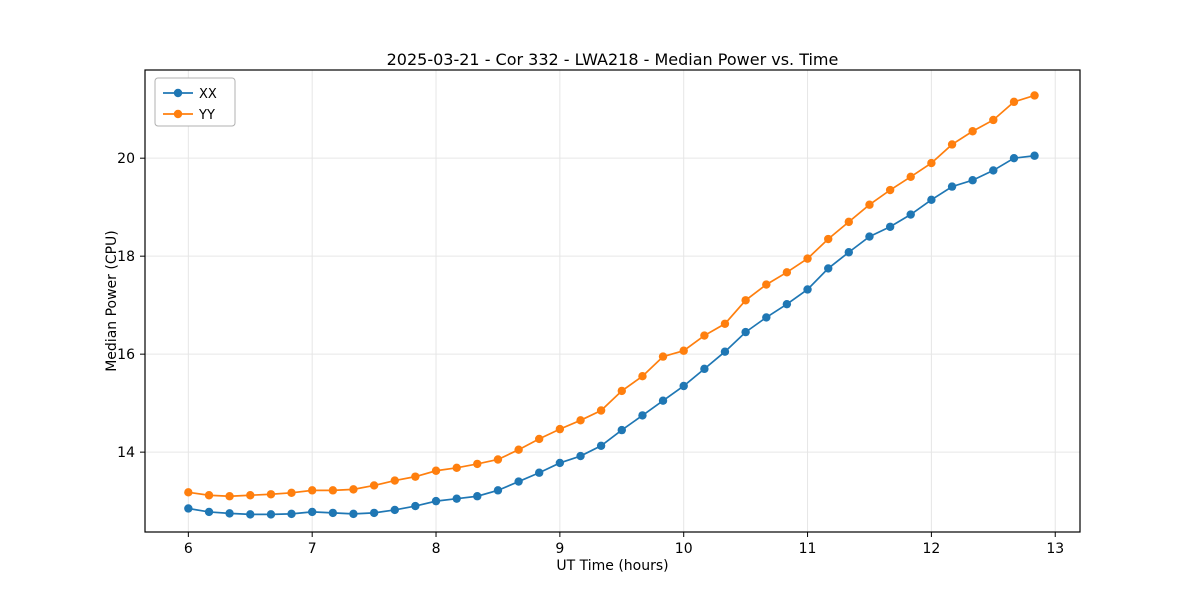 This screenshot has height=600, width=1200. I want to click on legend-item-yy: YY, so click(189, 115).